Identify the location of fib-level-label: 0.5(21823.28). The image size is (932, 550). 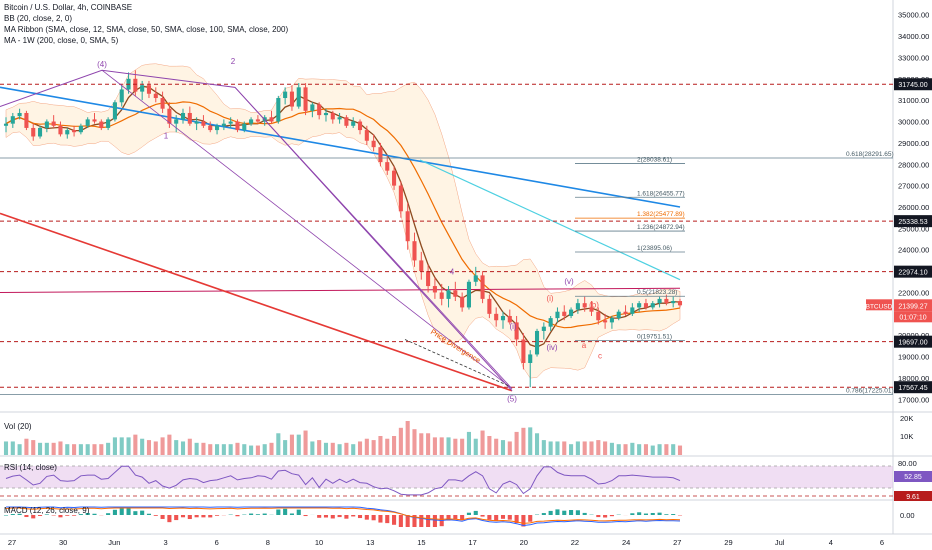
(657, 292).